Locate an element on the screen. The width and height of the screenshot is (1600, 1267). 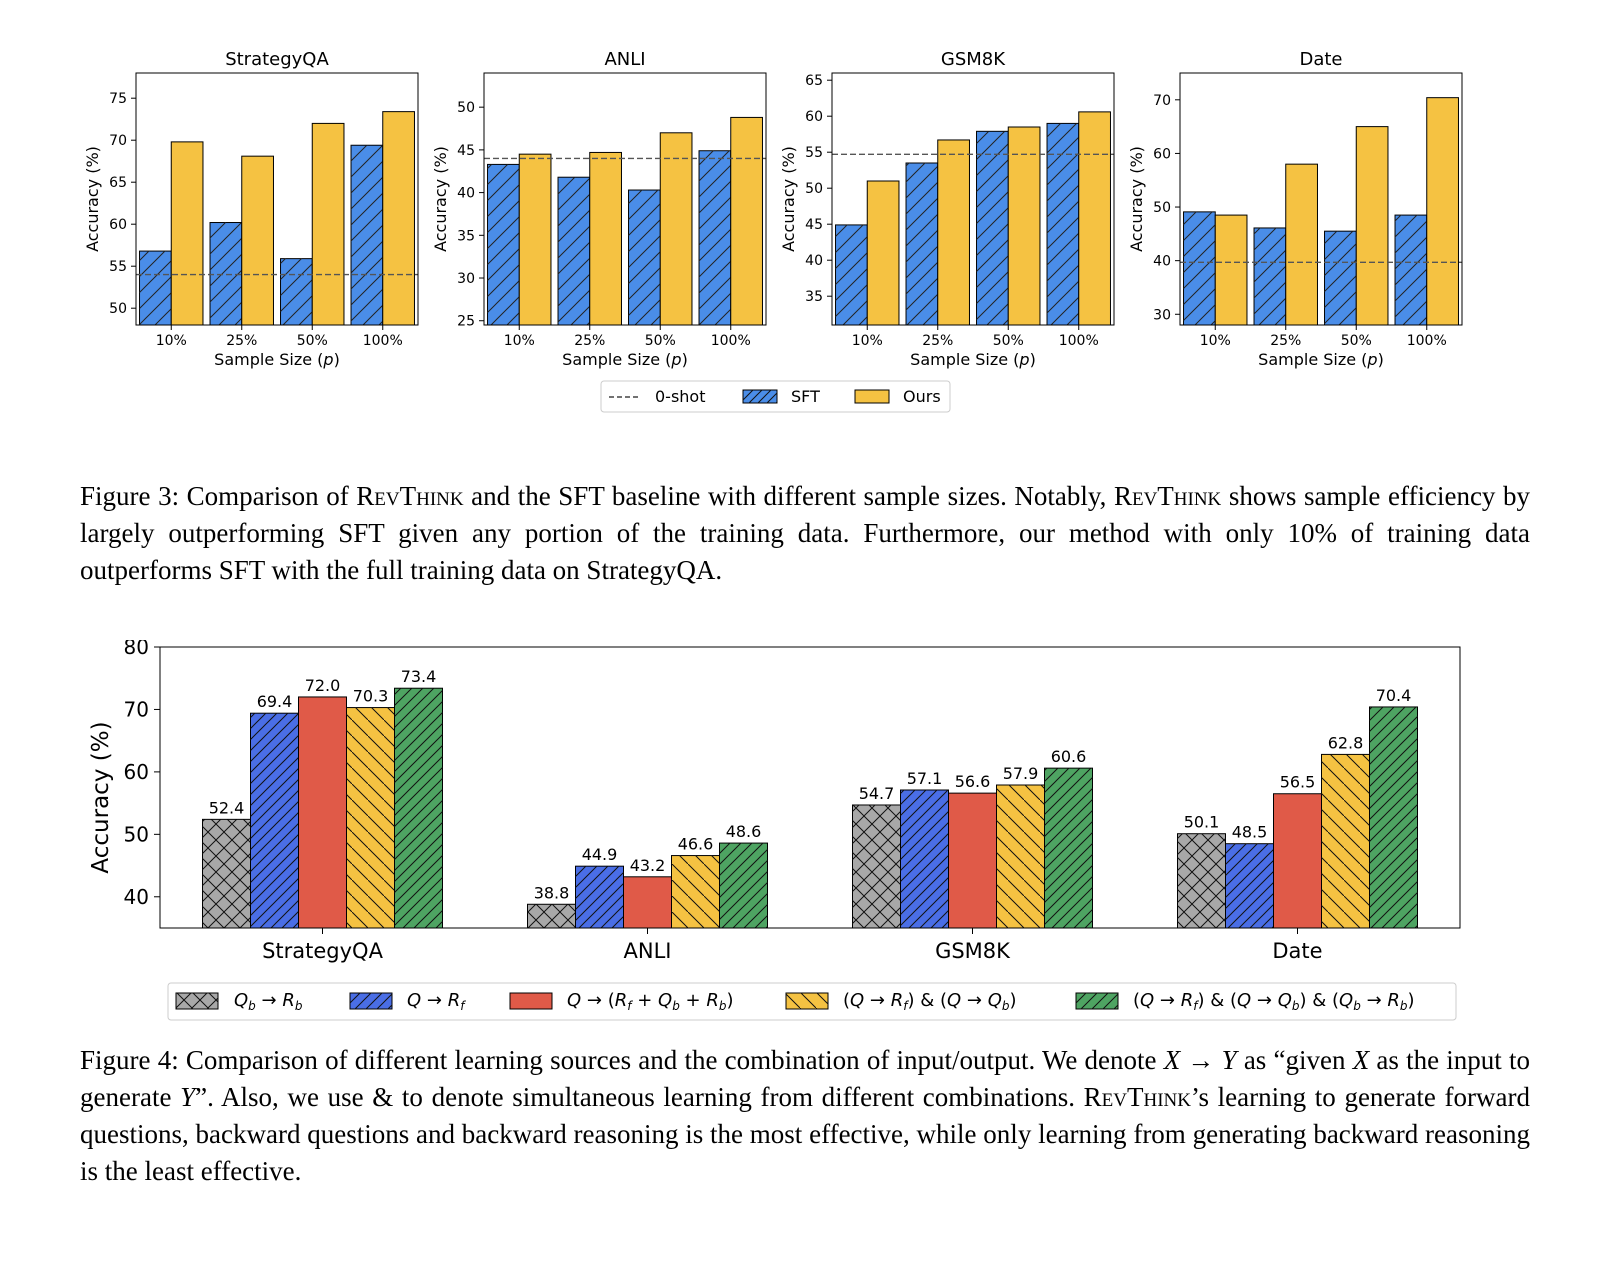
fig4-data-label: 54.7 is located at coordinates (877, 793).